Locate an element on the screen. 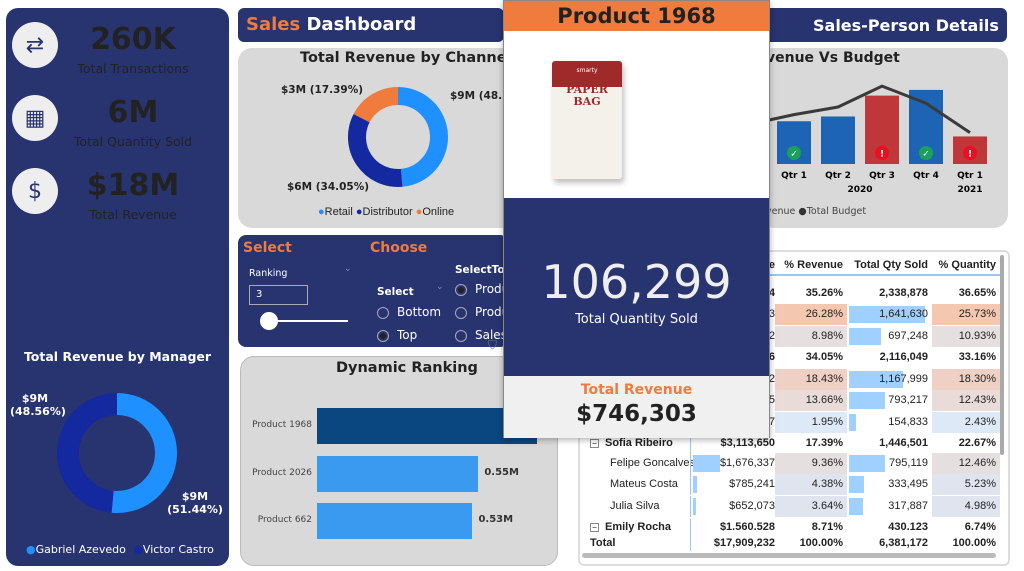 The width and height of the screenshot is (1024, 571). table-row: Julia Silva $652,073 3.64% 317,887 4.98% is located at coordinates (792, 506).